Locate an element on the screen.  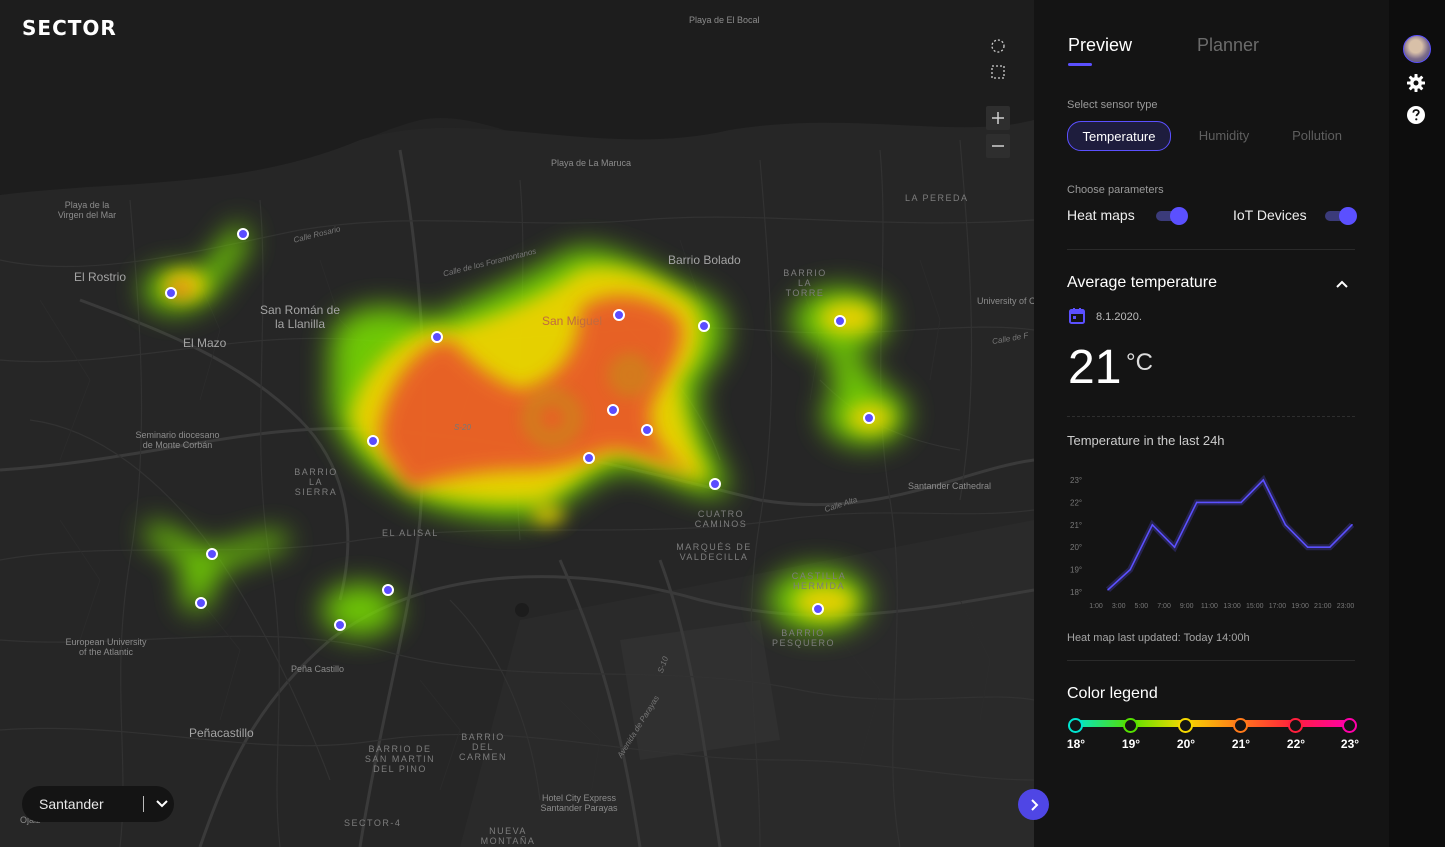
collapse-panel-button is located at coordinates (1033, 804).